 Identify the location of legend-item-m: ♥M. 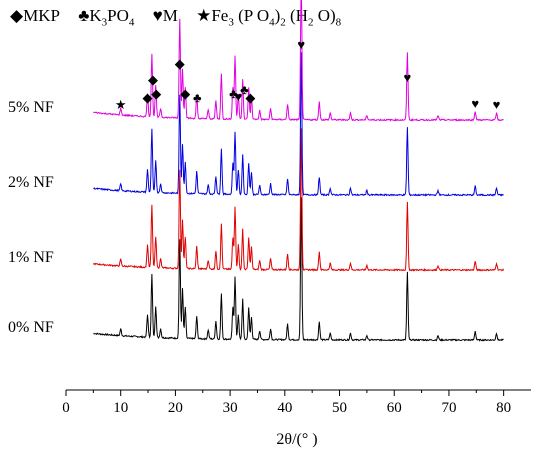
(165, 15).